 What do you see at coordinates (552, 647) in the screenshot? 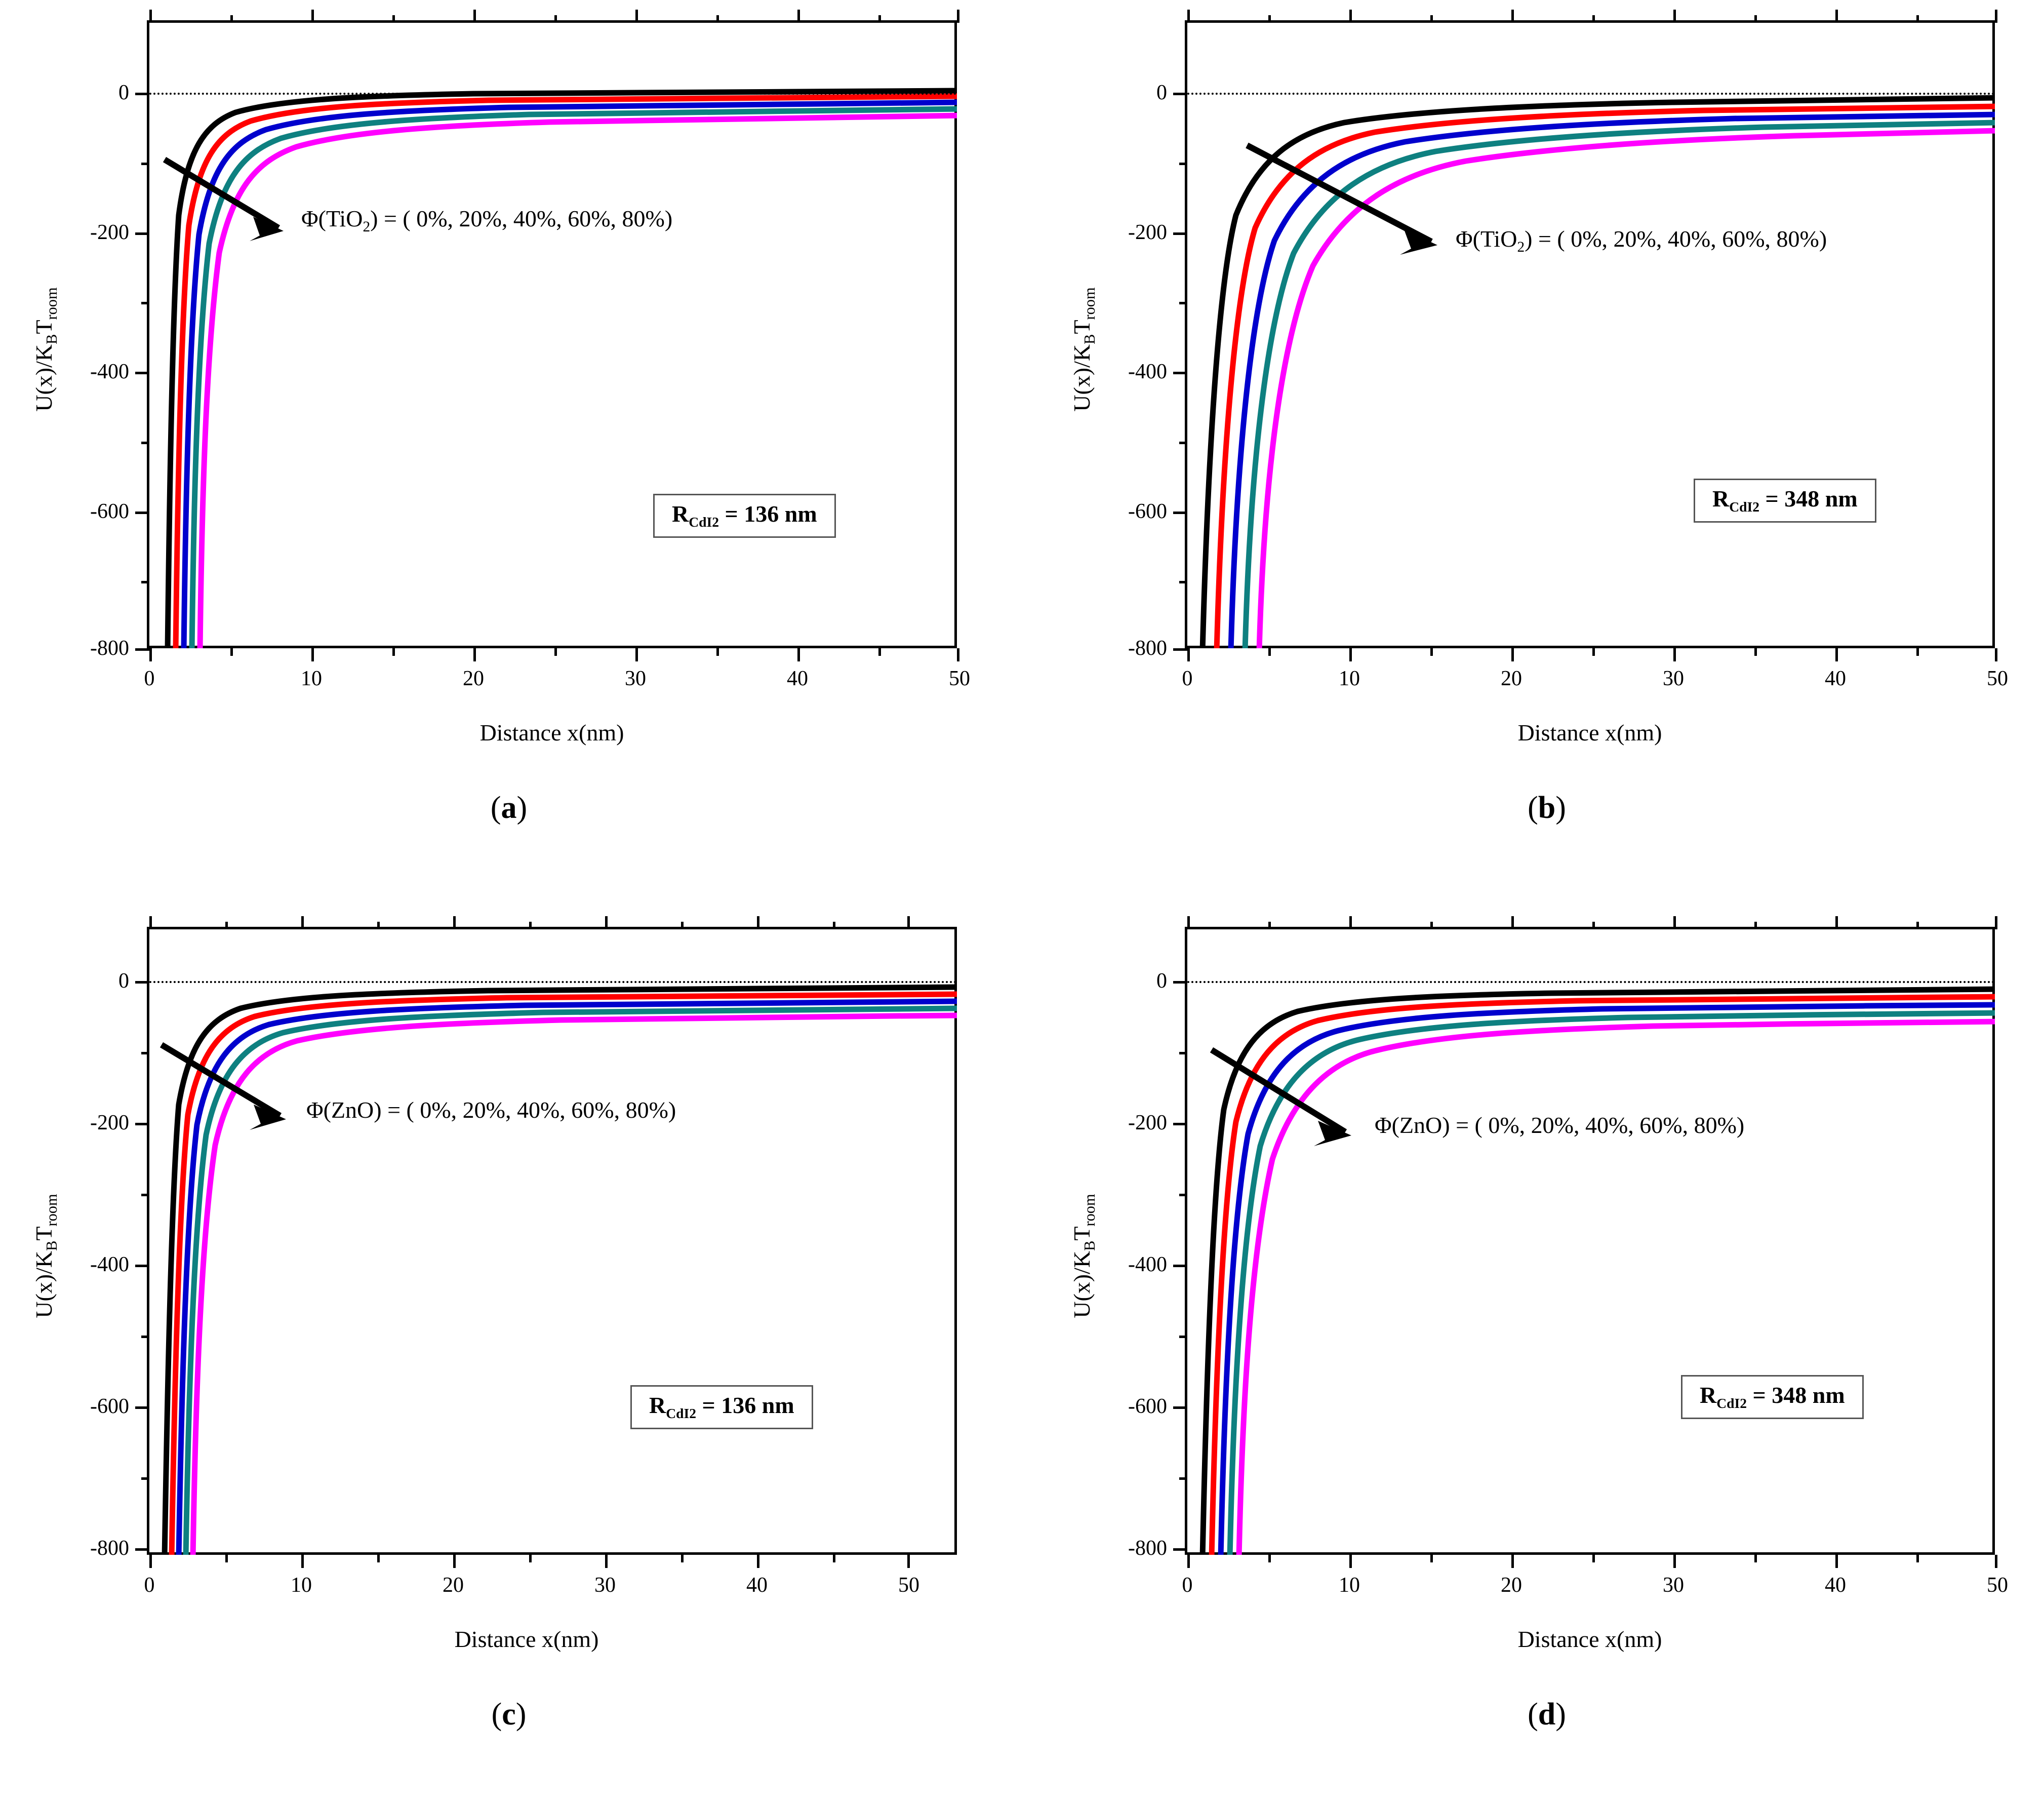
I see `x-axis-line-a` at bounding box center [552, 647].